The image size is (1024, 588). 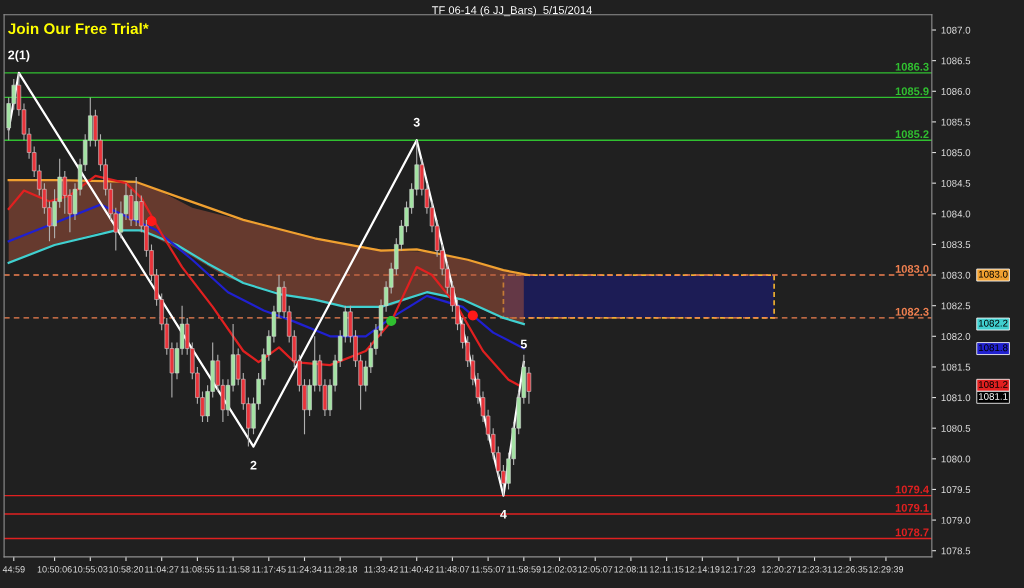 I want to click on x-tick-label: 11:04:27, so click(x=162, y=569).